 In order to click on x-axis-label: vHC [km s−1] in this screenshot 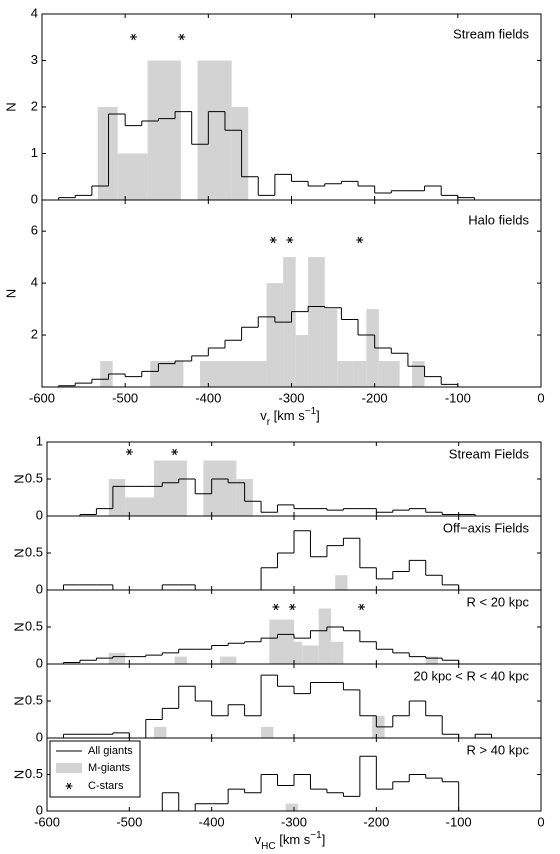, I will do `click(290, 841)`.